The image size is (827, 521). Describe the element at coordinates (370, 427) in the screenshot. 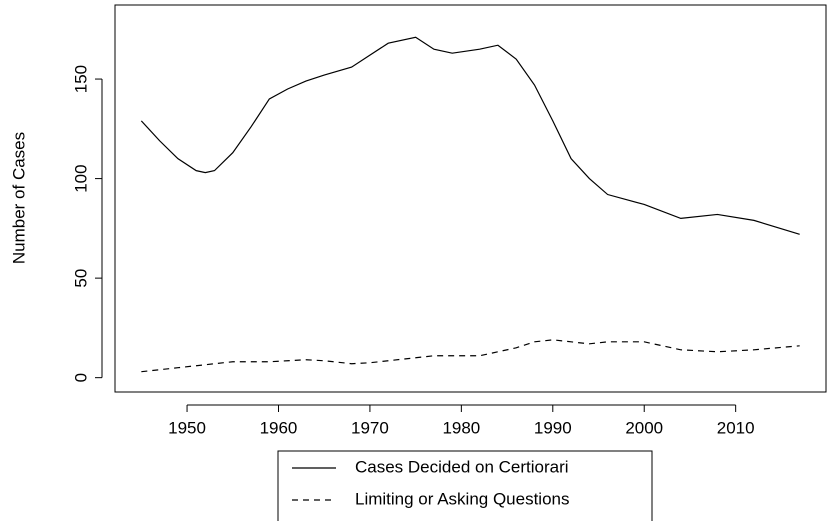

I see `x-tick-label: 1970` at that location.